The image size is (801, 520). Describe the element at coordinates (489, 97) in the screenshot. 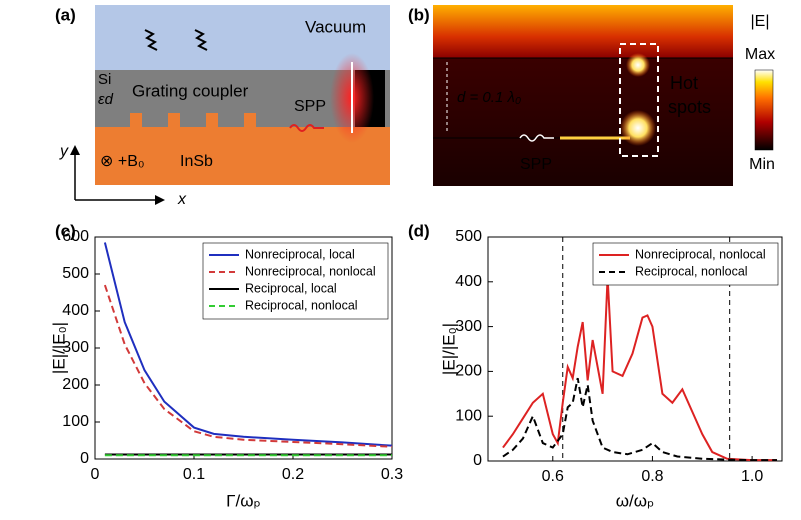

I see `label: d = 0.1 λ₀` at that location.